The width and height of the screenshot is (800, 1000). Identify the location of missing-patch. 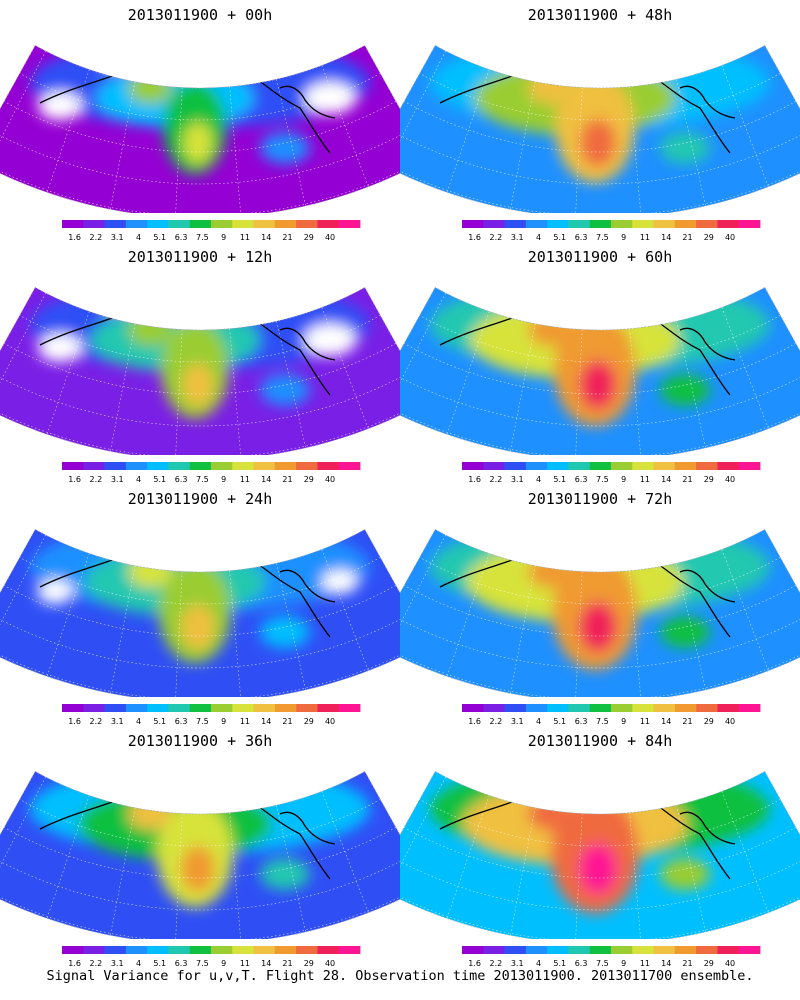
(60, 106).